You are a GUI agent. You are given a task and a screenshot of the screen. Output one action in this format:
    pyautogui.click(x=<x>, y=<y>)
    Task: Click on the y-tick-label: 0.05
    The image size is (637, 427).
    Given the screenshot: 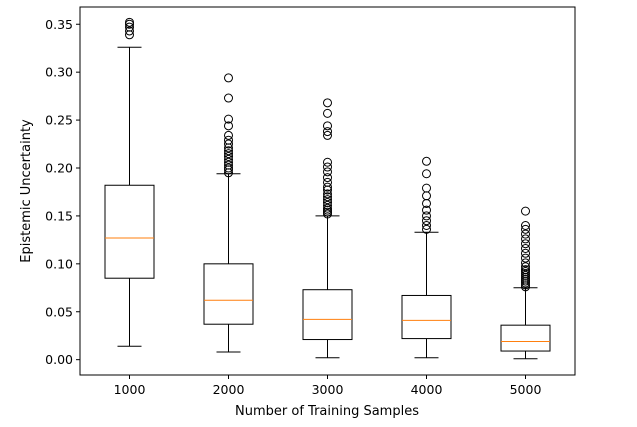 What is the action you would take?
    pyautogui.click(x=59, y=311)
    